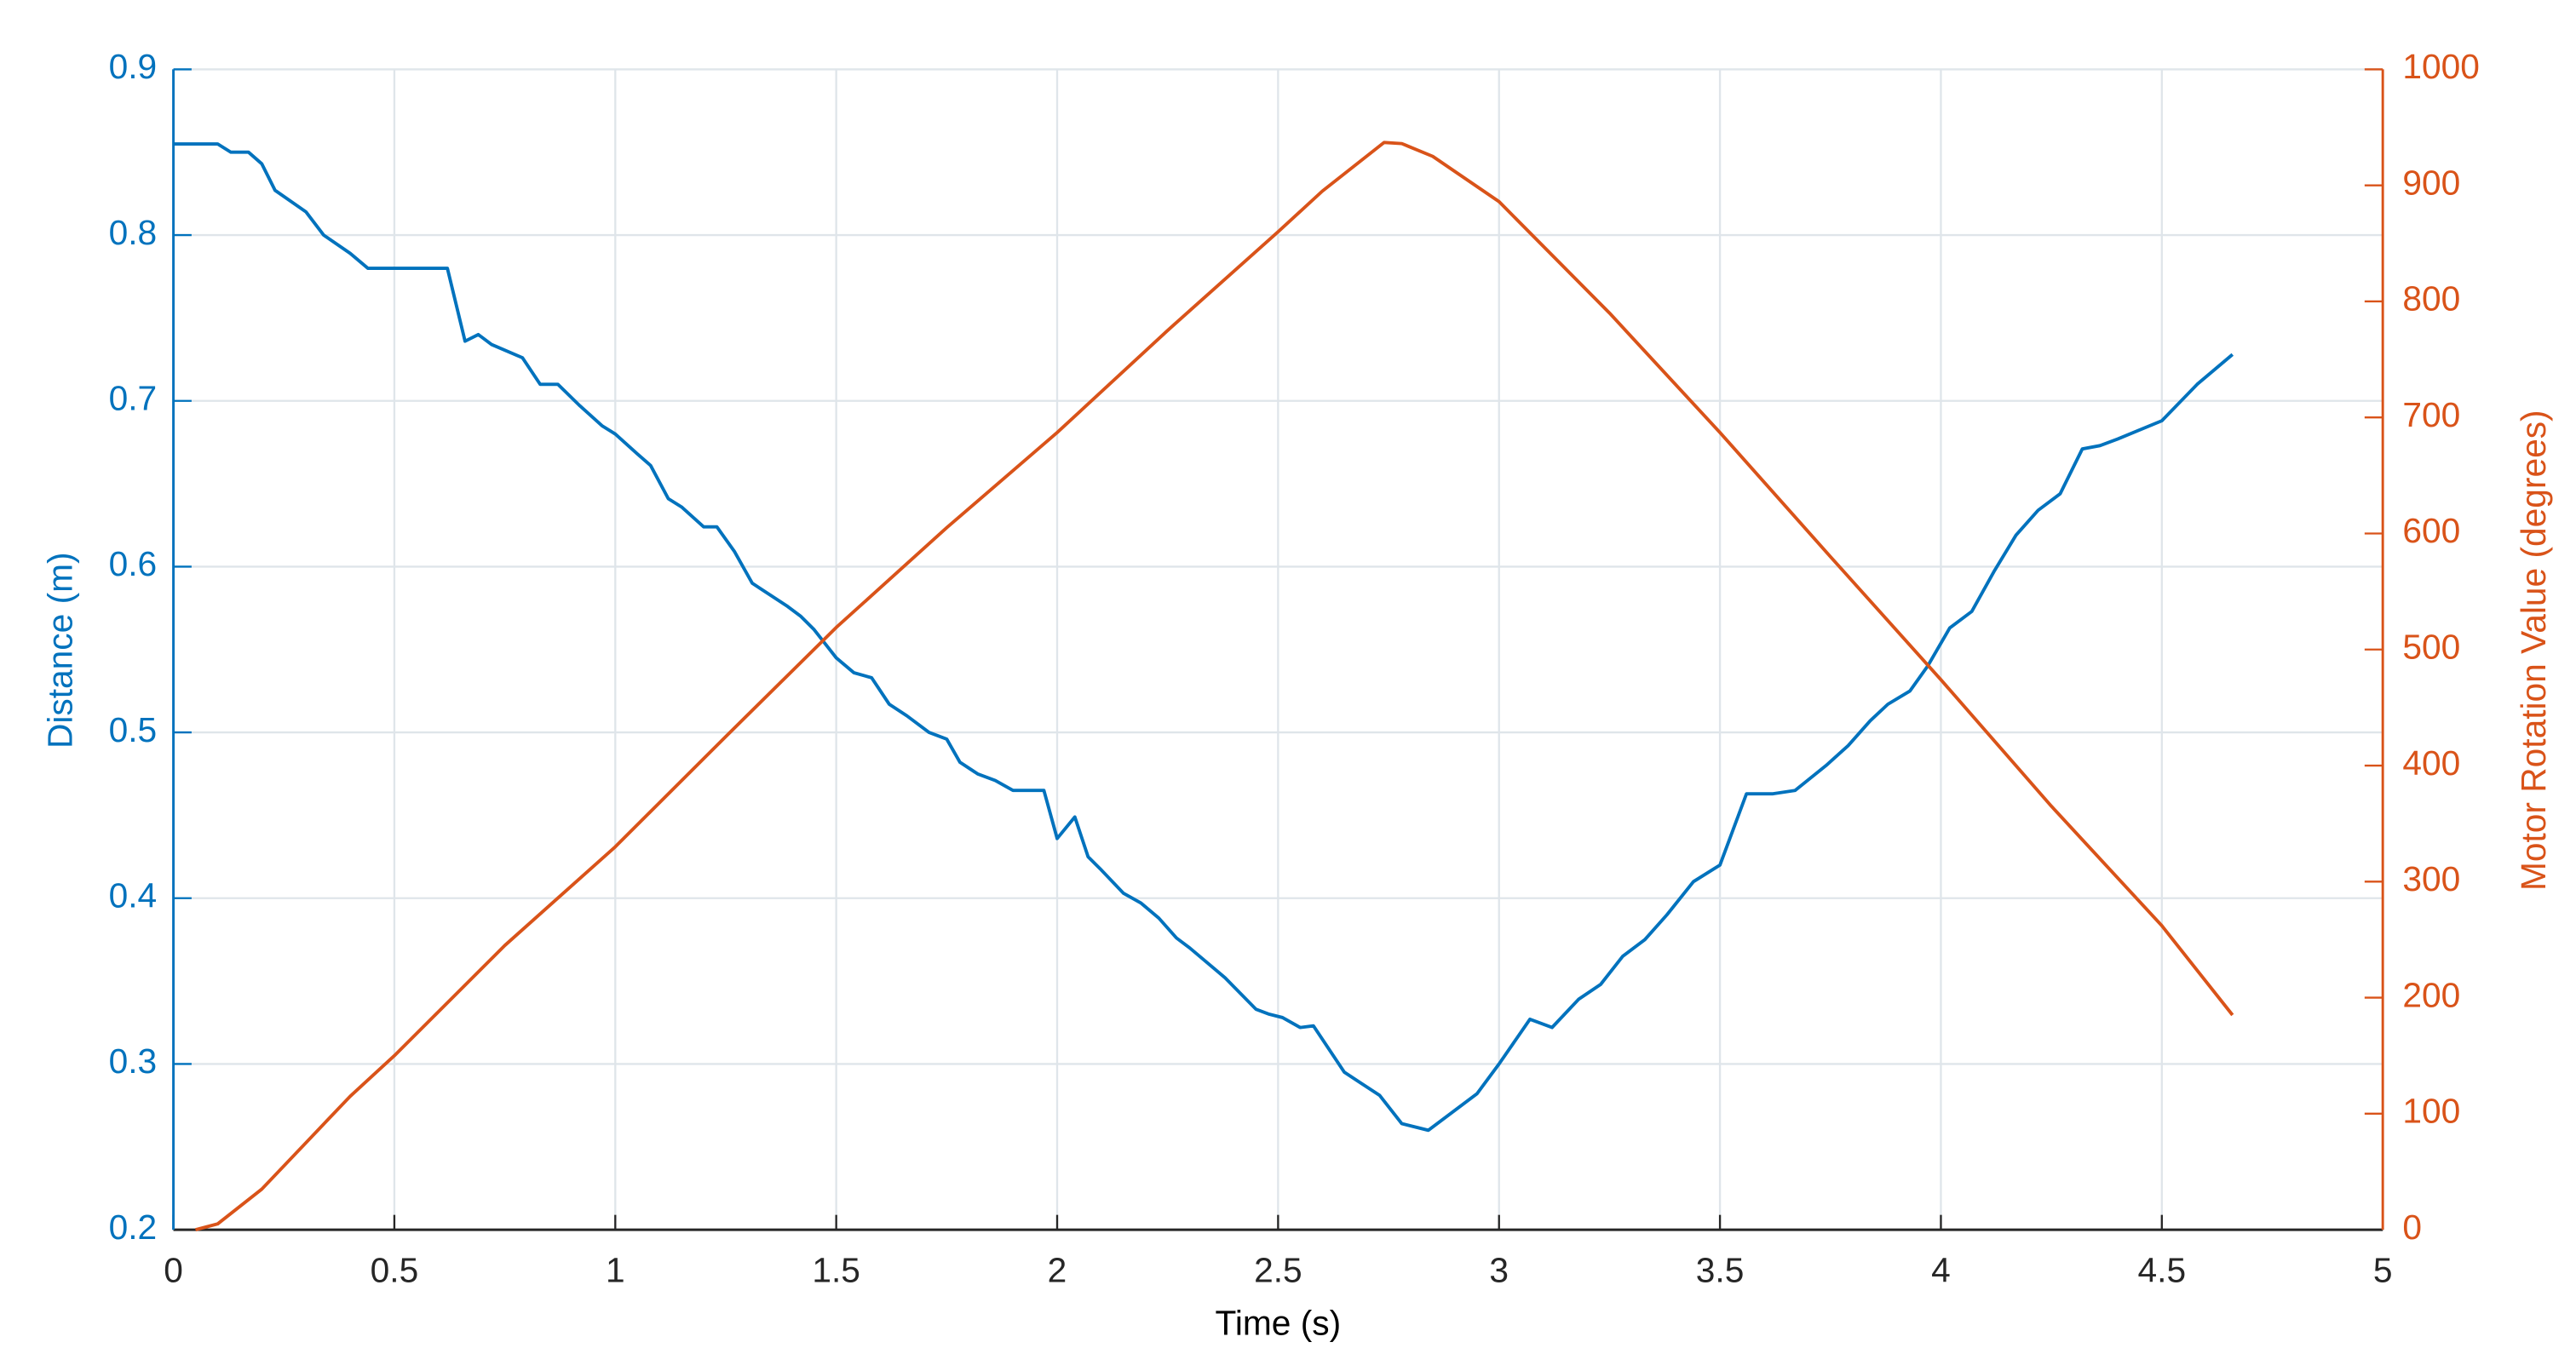 This screenshot has width=2576, height=1371. What do you see at coordinates (134, 729) in the screenshot?
I see `y-tick-label: 0.5` at bounding box center [134, 729].